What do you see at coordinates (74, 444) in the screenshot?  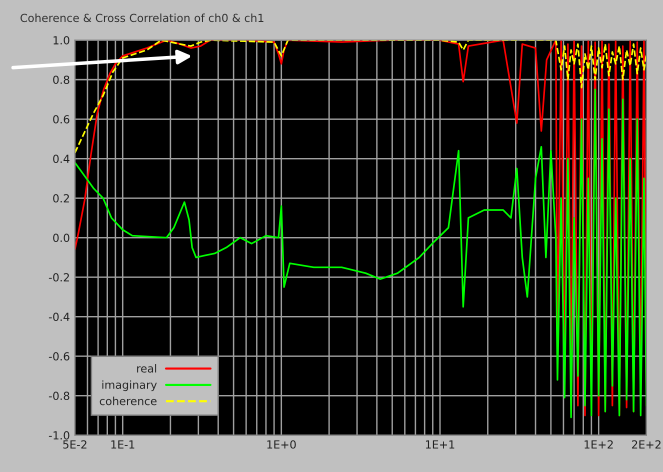 I see `x-tick-label: 5E-2` at bounding box center [74, 444].